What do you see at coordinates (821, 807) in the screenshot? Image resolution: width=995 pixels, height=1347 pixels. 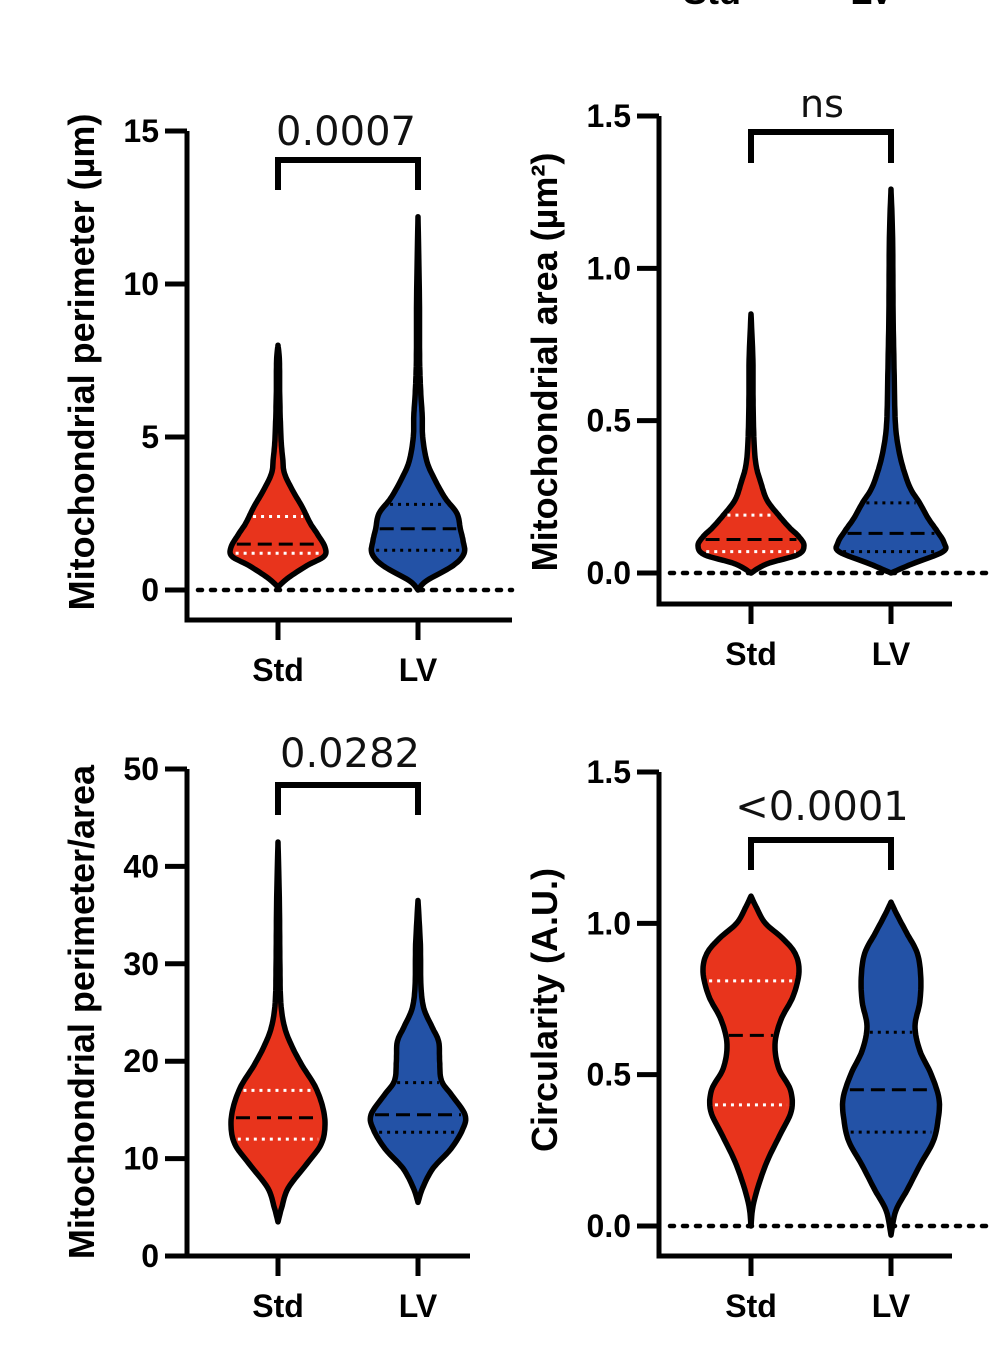 I see `p-value-label: <0.0001` at bounding box center [821, 807].